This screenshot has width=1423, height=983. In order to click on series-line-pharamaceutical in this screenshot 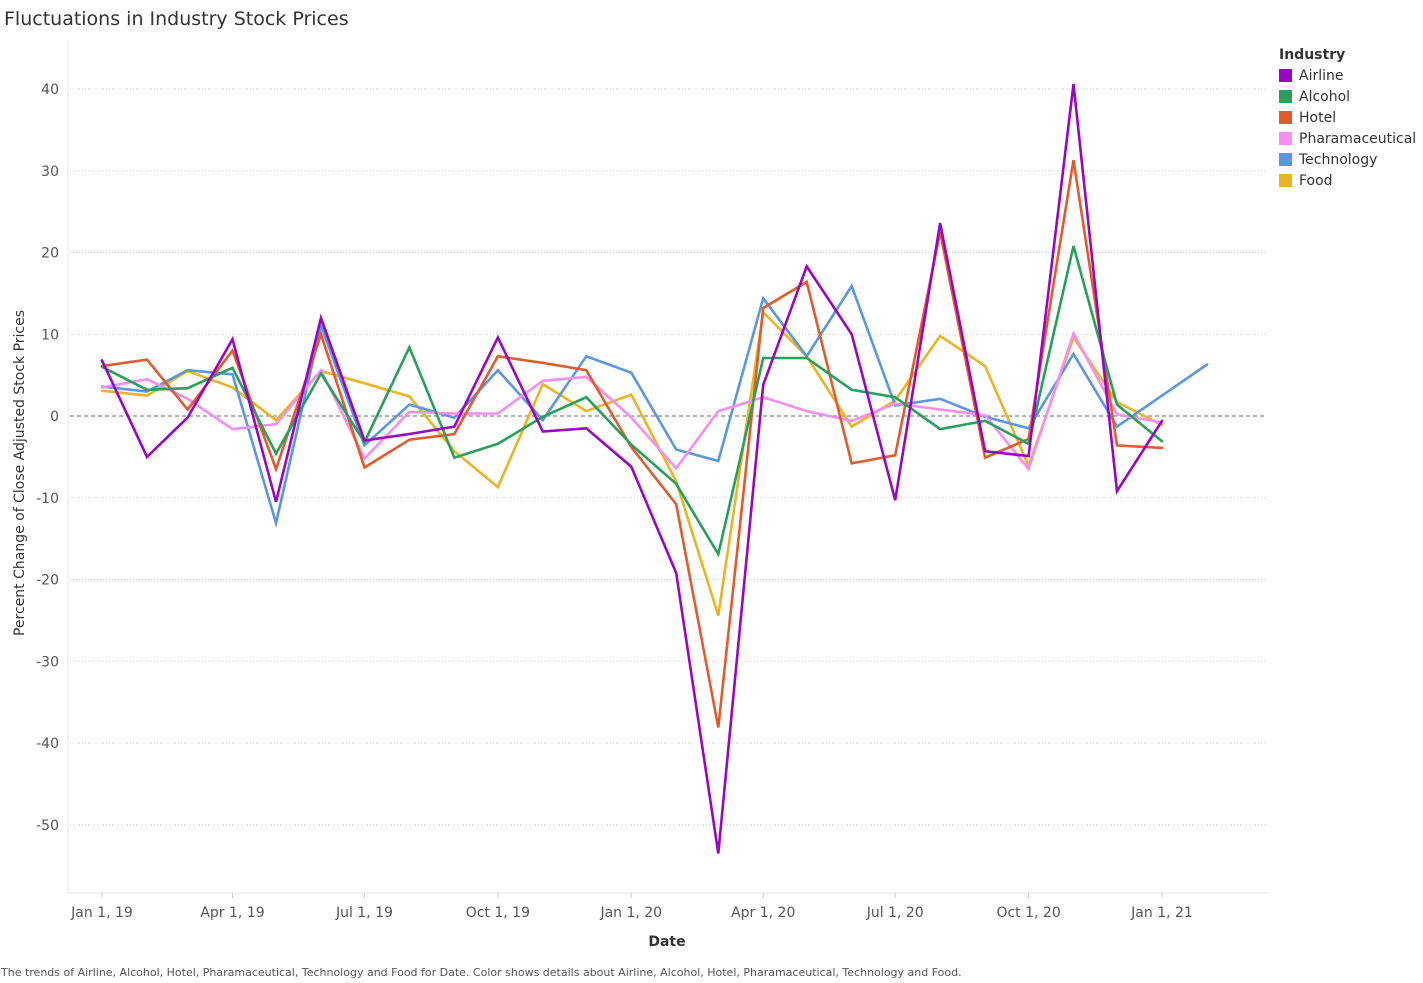, I will do `click(632, 401)`.